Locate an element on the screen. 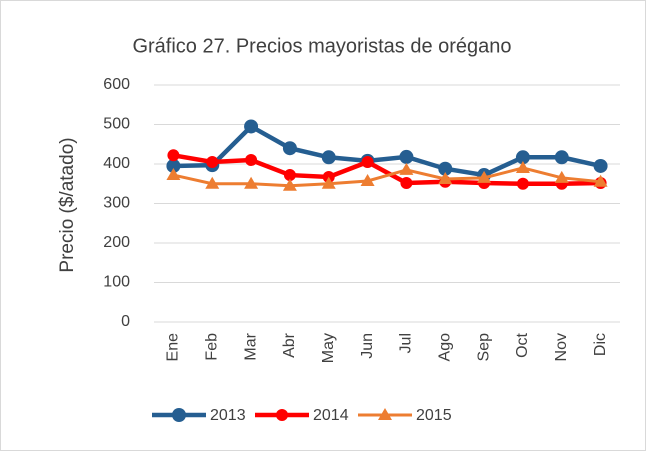  x-tick-label: Ago is located at coordinates (444, 347).